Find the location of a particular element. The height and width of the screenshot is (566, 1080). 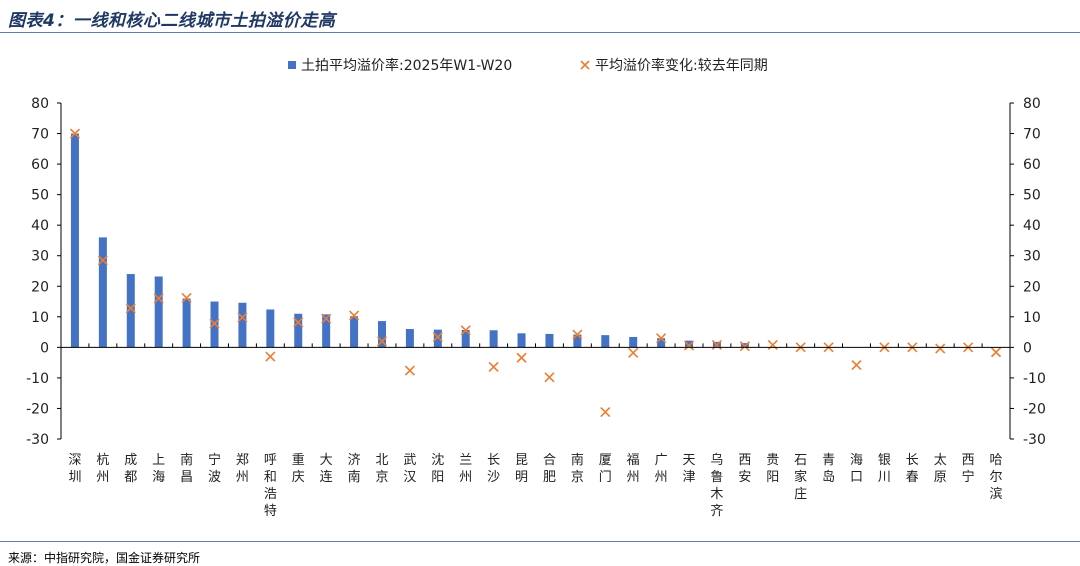

marker-厦门 is located at coordinates (605, 412).